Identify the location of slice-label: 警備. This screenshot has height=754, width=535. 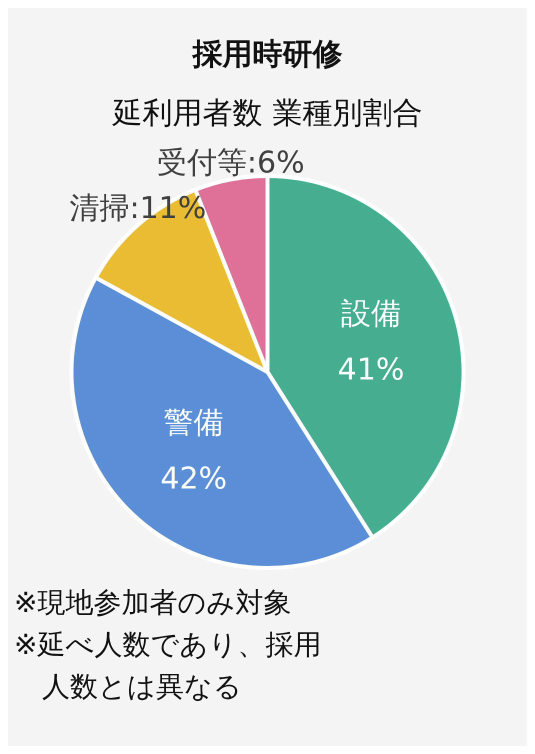
(194, 422).